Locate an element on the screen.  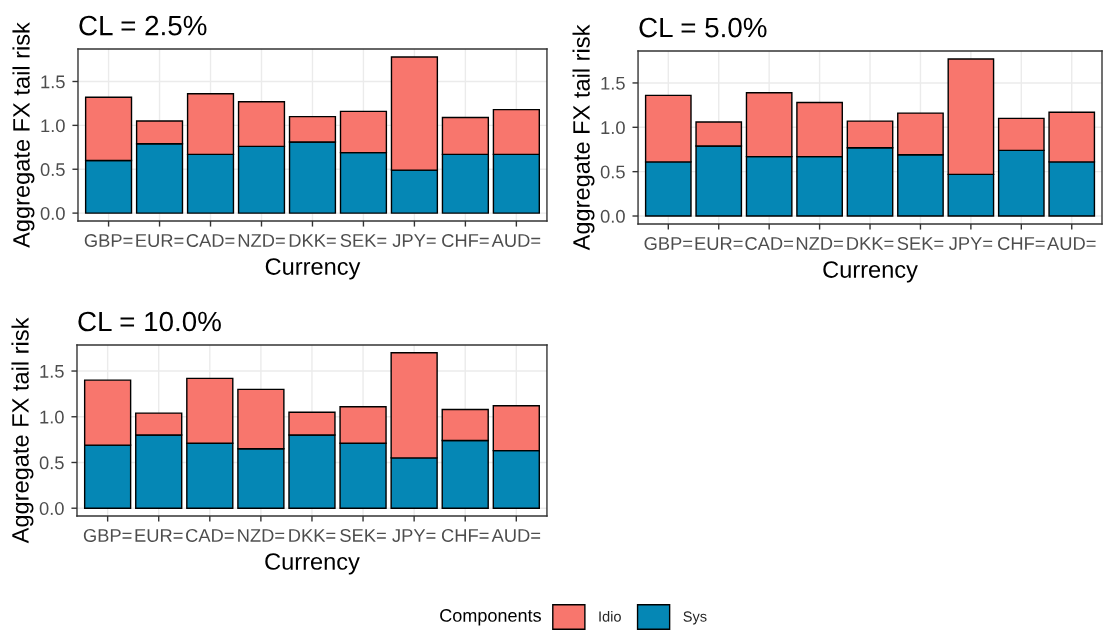
legend-label: Sys is located at coordinates (695, 618).